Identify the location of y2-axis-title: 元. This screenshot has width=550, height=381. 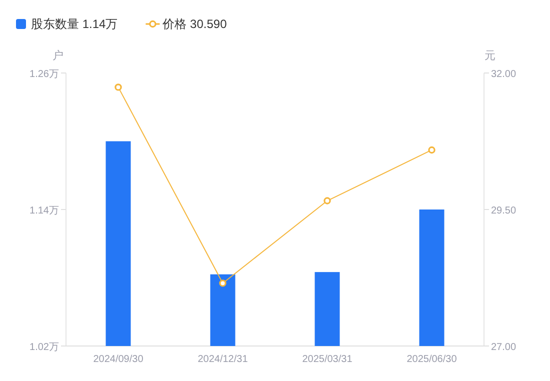
(490, 56).